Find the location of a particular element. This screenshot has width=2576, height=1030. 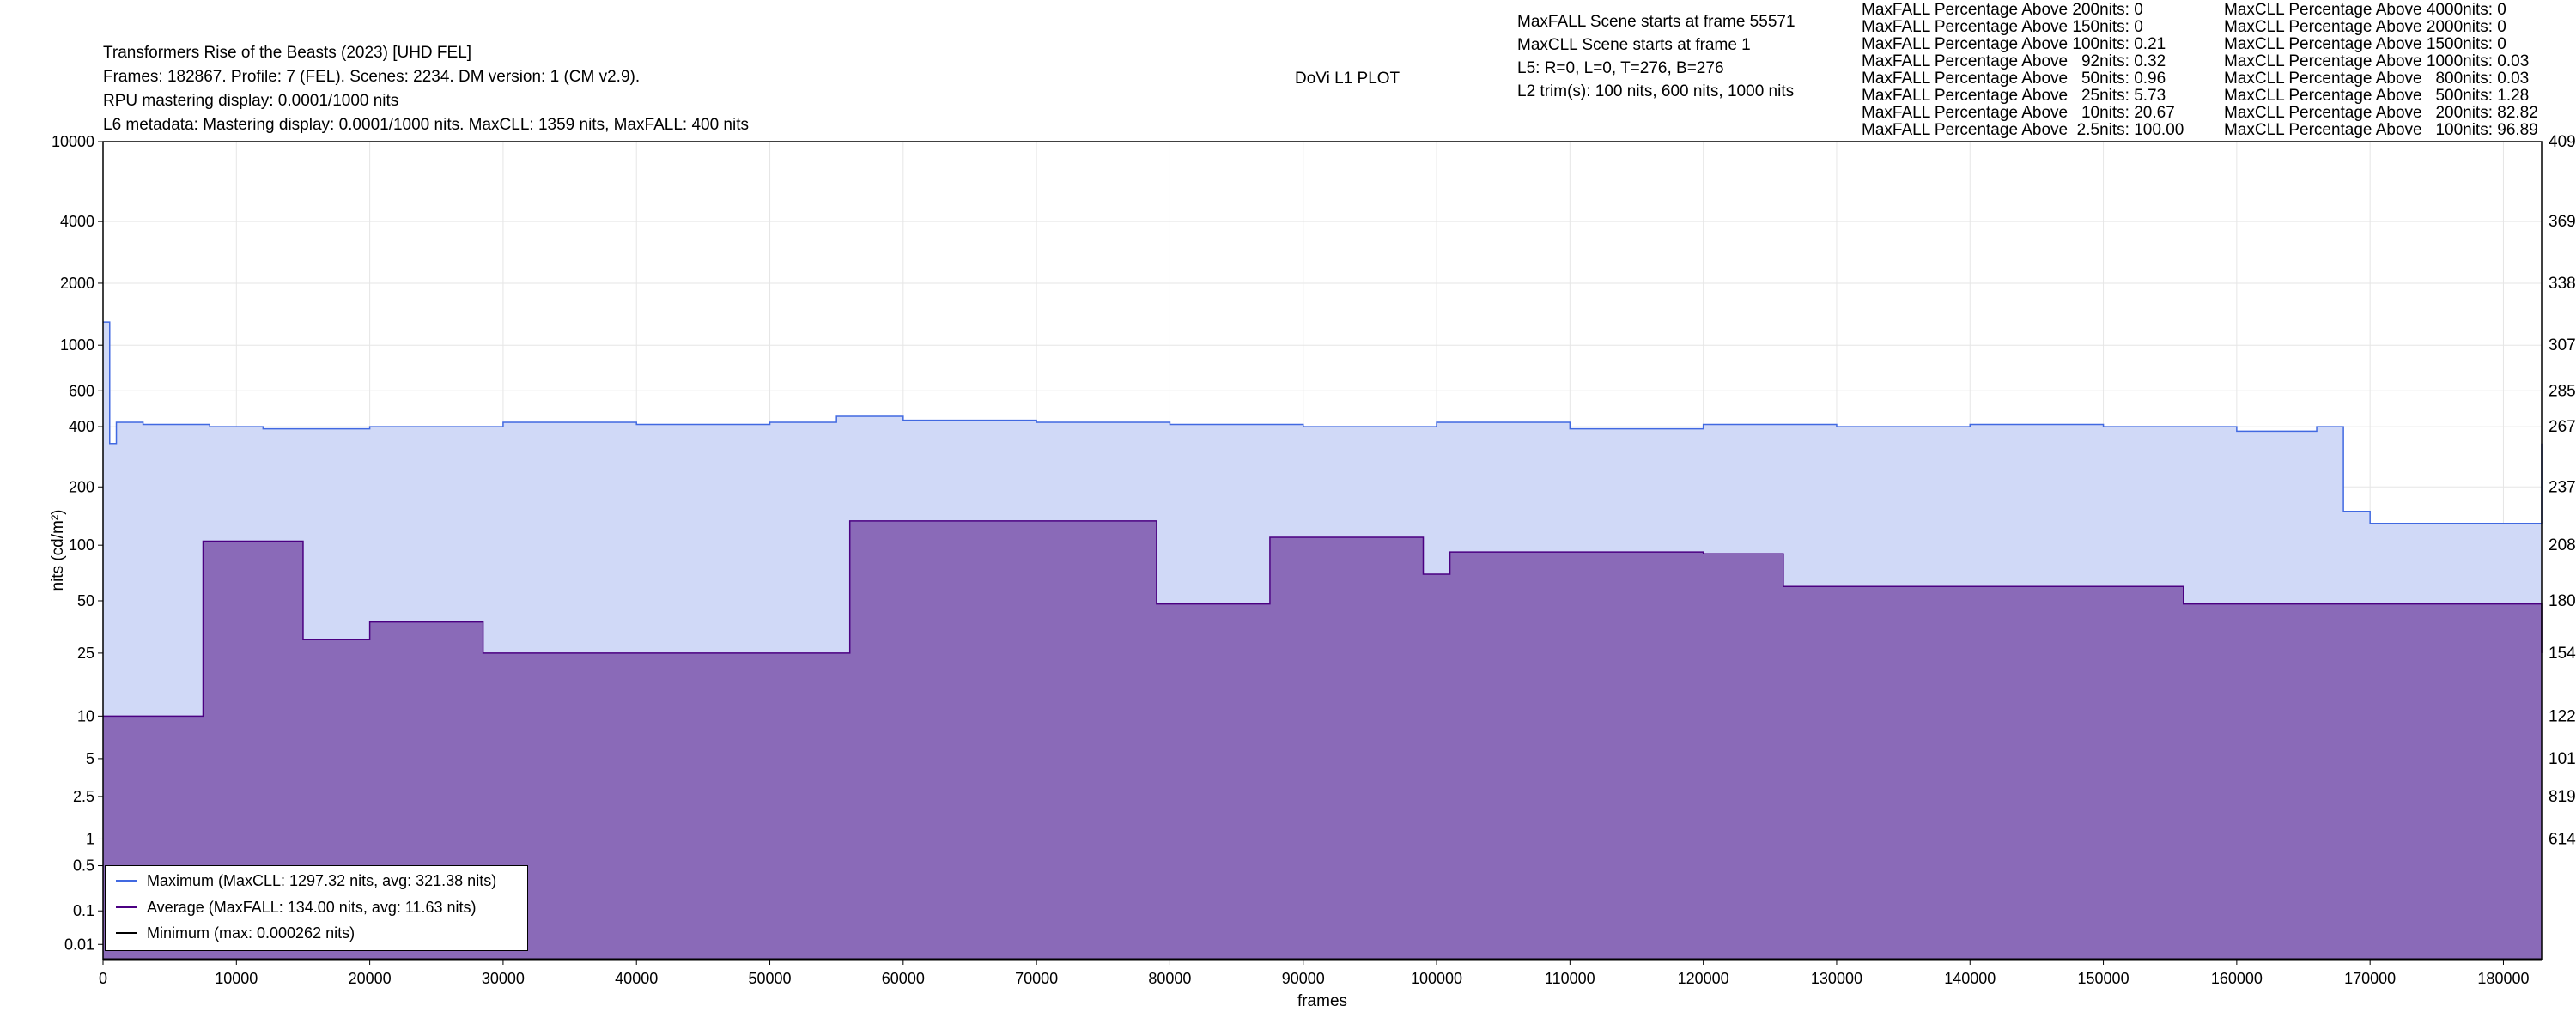

y-tick-label: 0.01 is located at coordinates (79, 944).